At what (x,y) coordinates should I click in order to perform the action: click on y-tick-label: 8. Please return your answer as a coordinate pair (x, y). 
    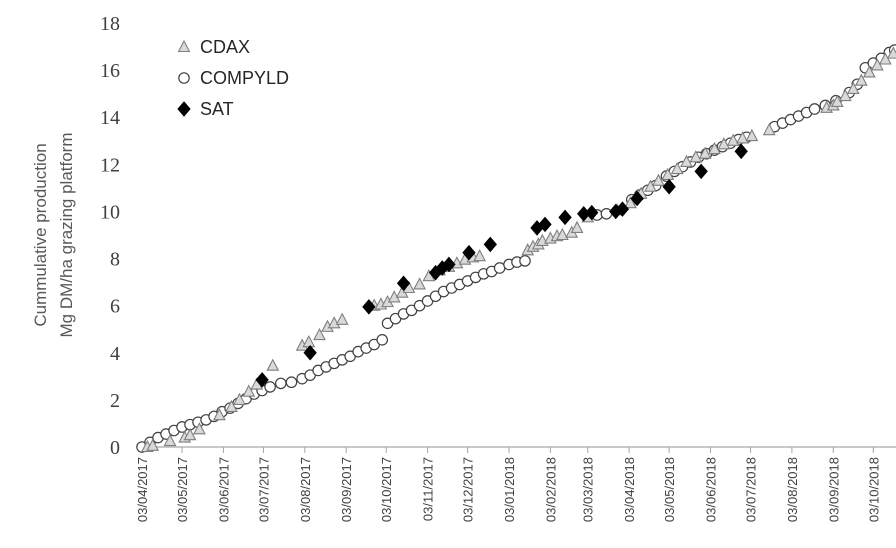
    Looking at the image, I should click on (115, 260).